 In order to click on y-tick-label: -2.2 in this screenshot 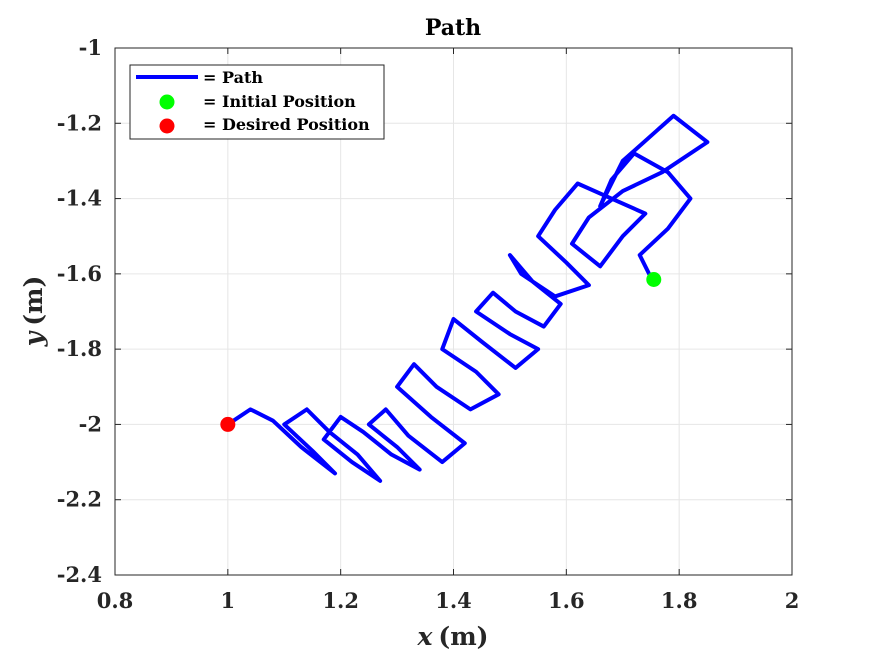, I will do `click(79, 499)`.